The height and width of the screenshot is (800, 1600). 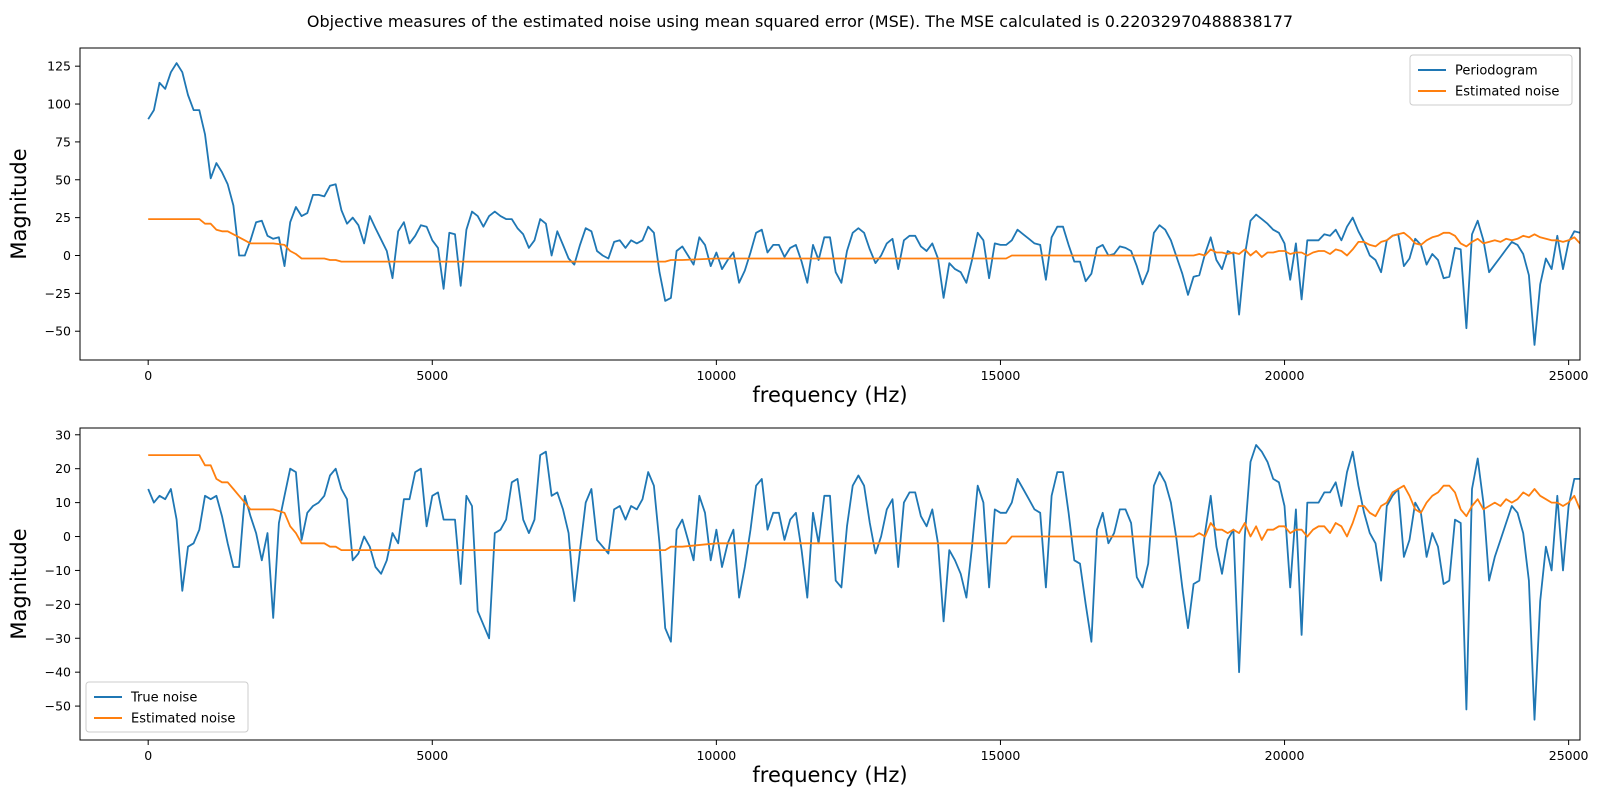 What do you see at coordinates (63, 434) in the screenshot?
I see `y-tick-label: 30` at bounding box center [63, 434].